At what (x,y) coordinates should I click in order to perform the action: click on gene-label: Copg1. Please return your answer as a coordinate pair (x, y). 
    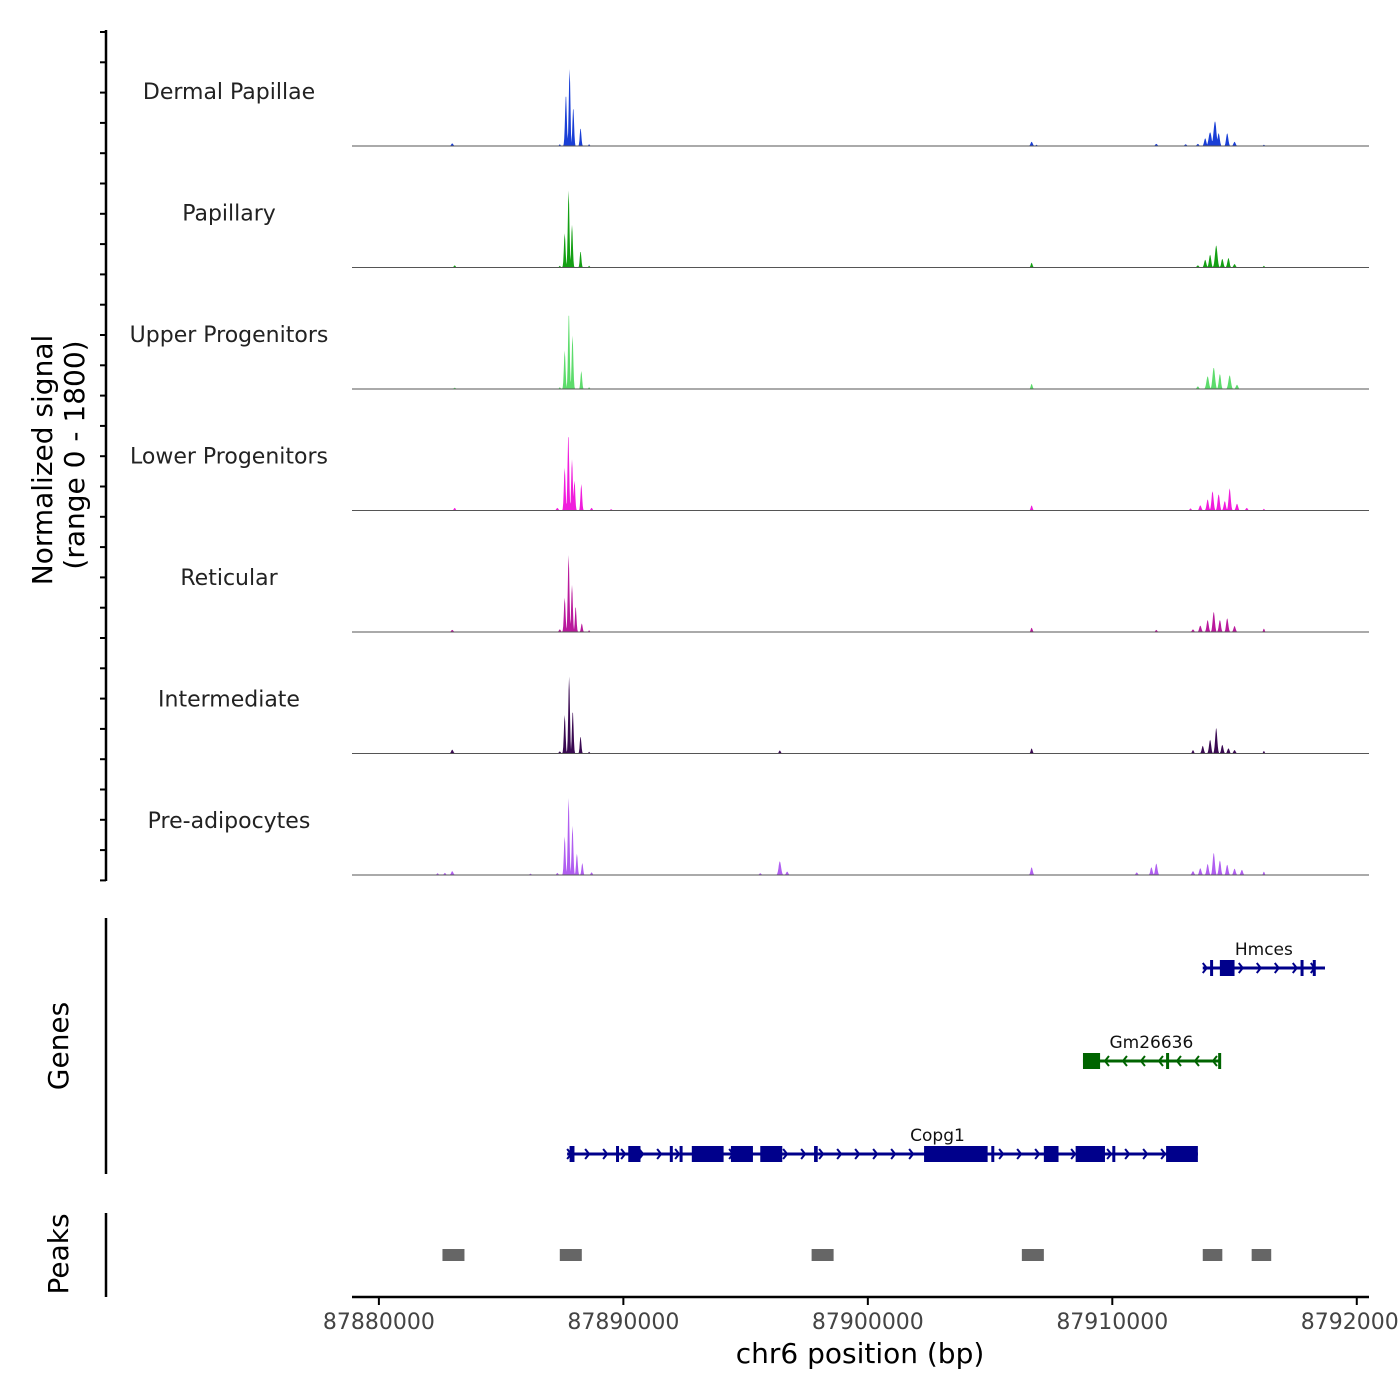
    Looking at the image, I should click on (937, 1136).